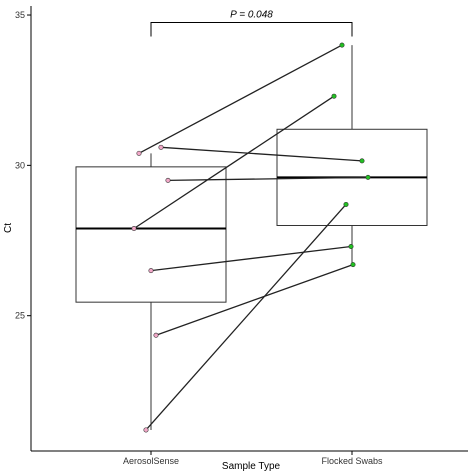  What do you see at coordinates (20, 165) in the screenshot?
I see `y-tick-label: 30` at bounding box center [20, 165].